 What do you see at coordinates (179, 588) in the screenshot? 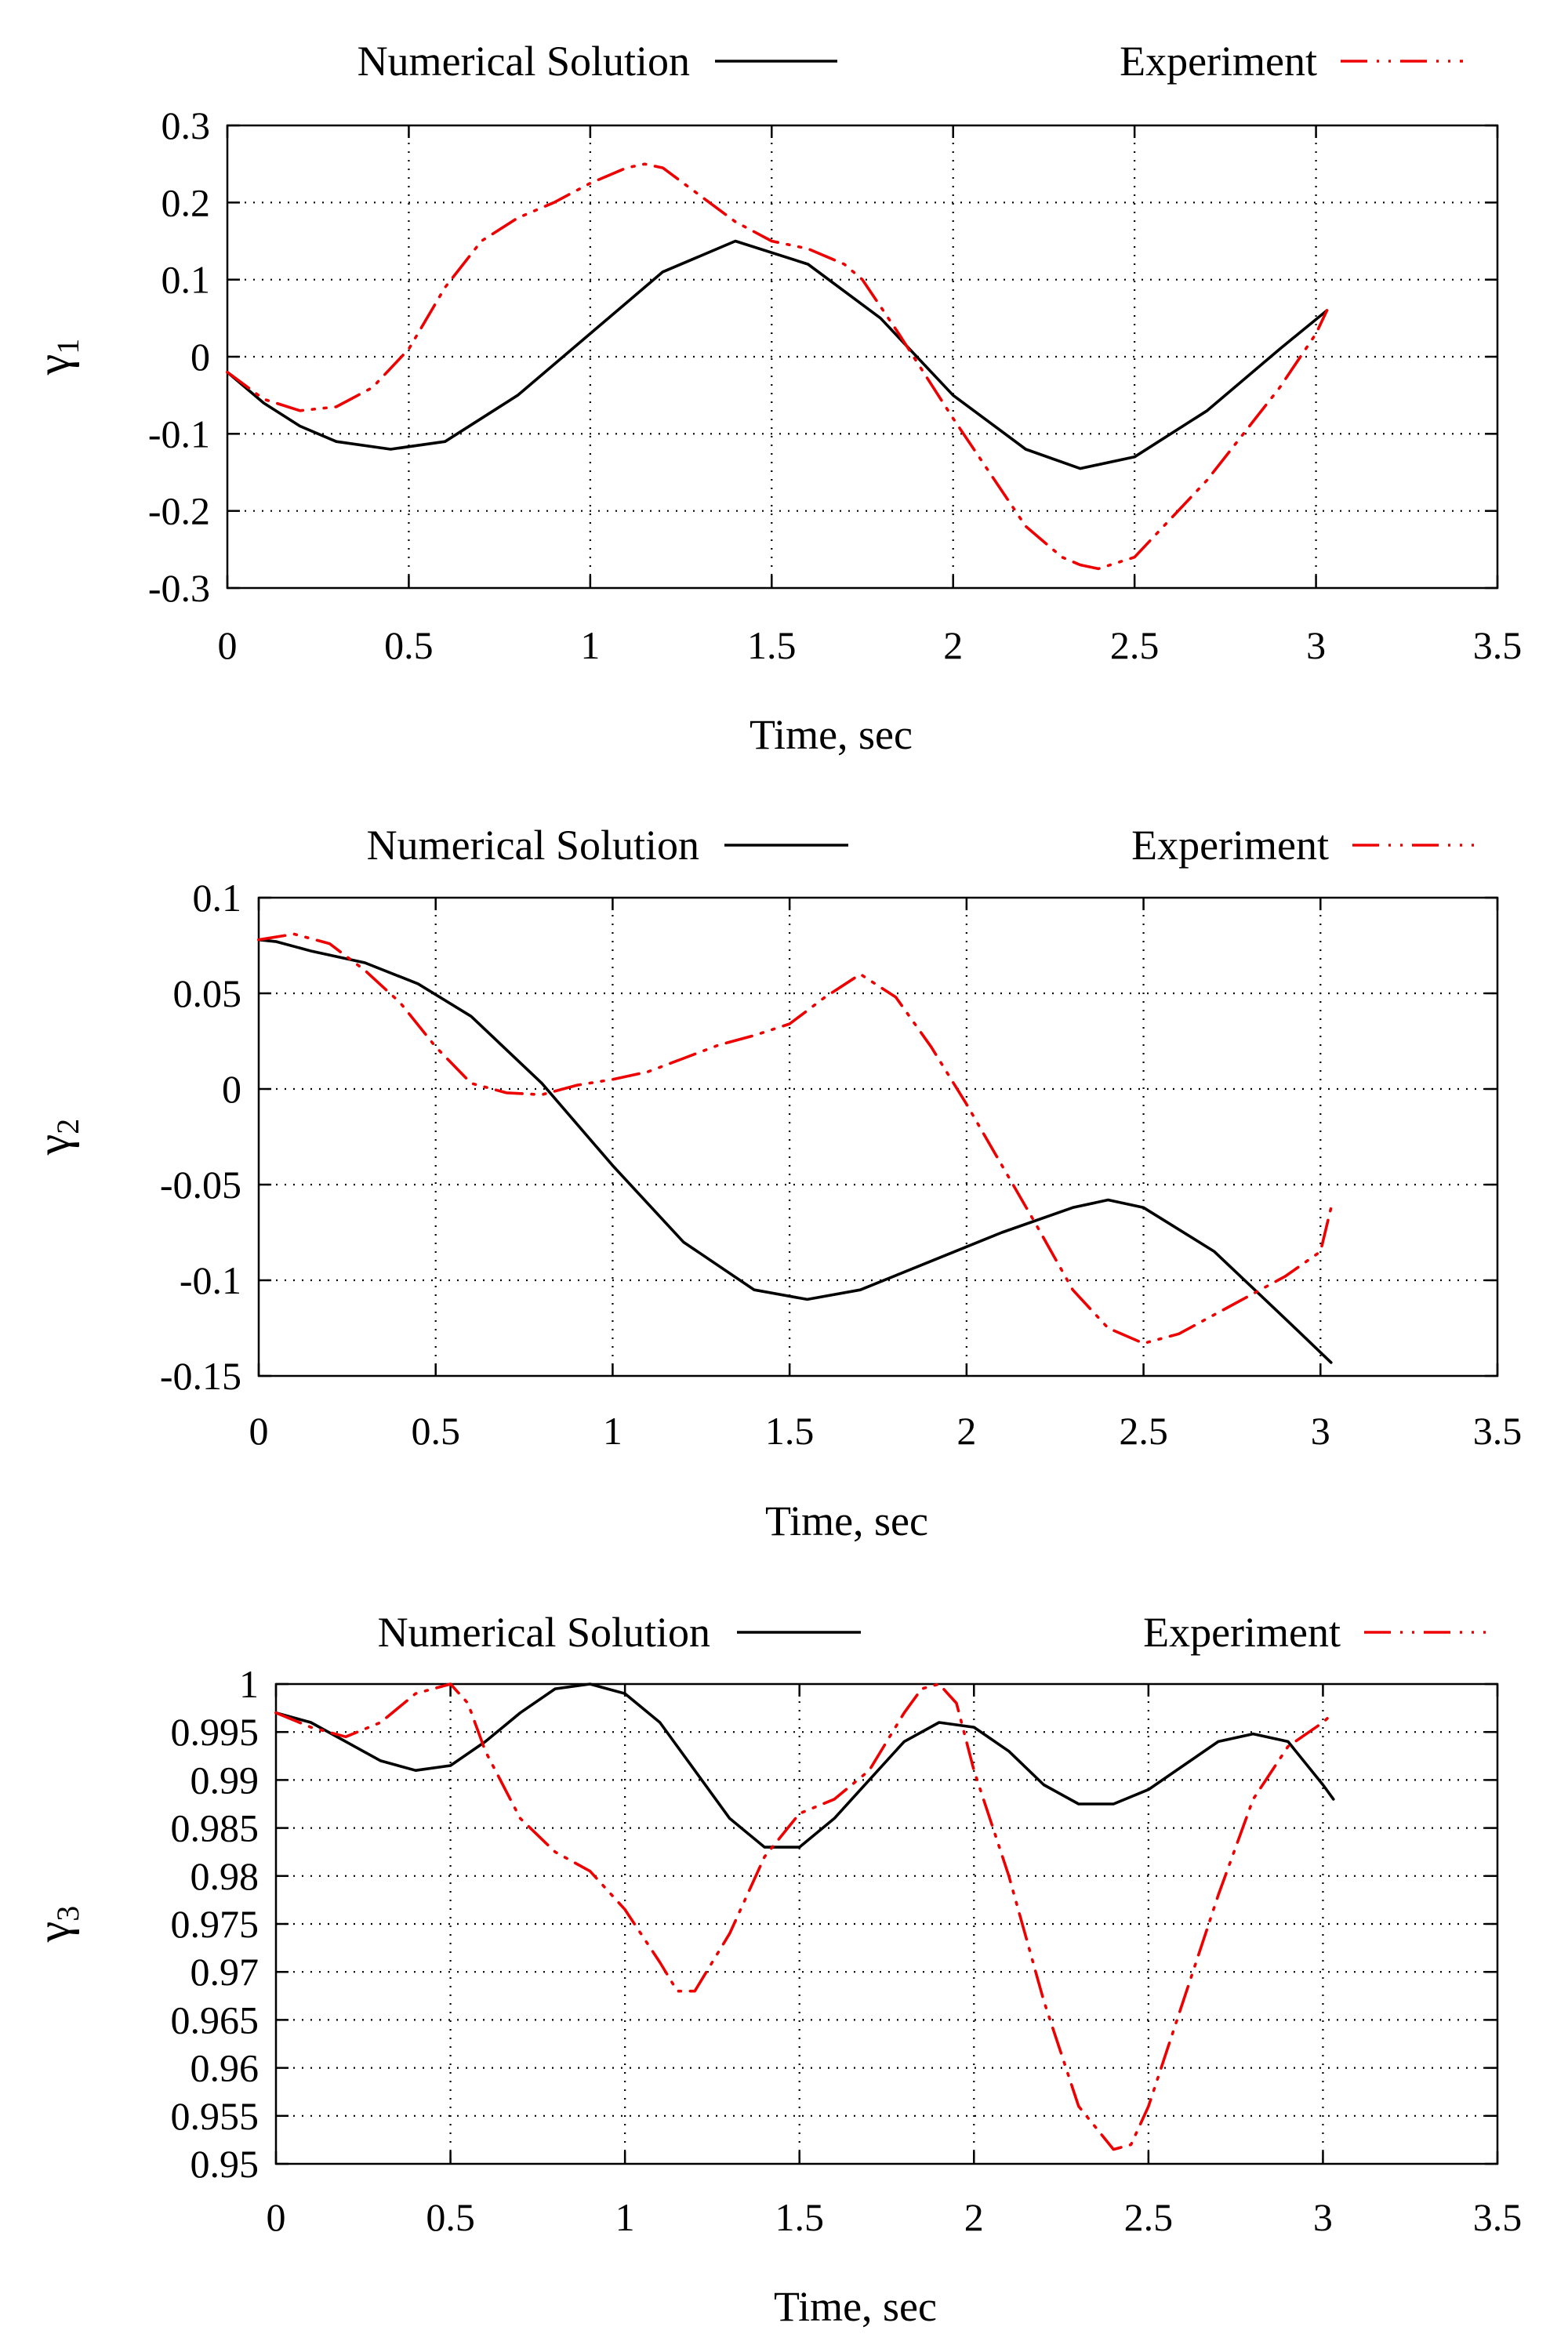
I see `y-tick-label: -0.3` at bounding box center [179, 588].